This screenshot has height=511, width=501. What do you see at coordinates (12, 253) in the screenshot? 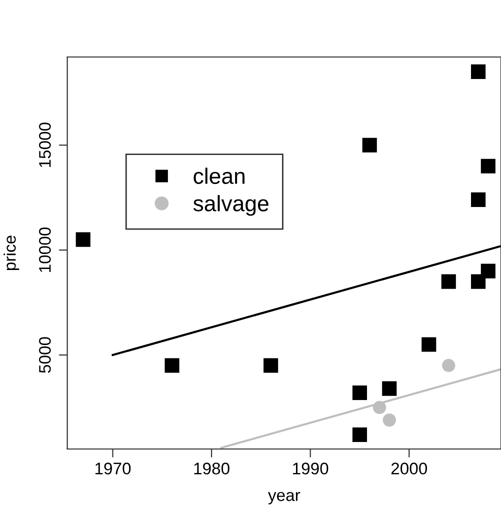
I see `y-axis-title: price` at bounding box center [12, 253].